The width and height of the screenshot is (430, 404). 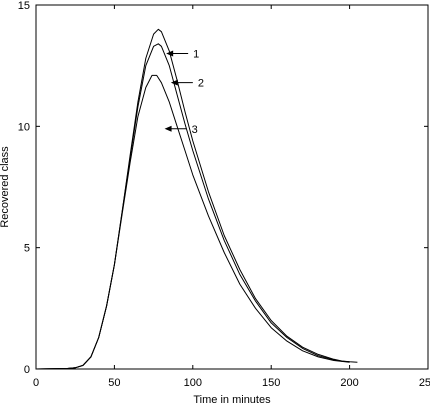 What do you see at coordinates (193, 383) in the screenshot?
I see `x-tick-label: 100` at bounding box center [193, 383].